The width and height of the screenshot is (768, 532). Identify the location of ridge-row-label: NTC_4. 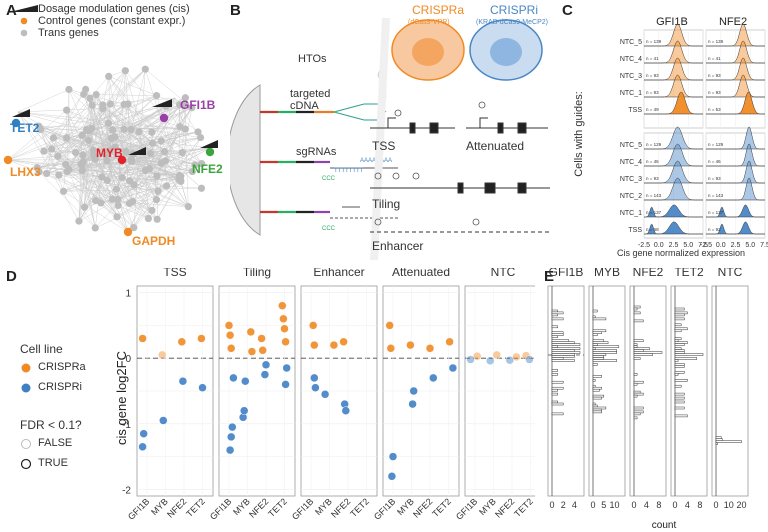
(631, 162).